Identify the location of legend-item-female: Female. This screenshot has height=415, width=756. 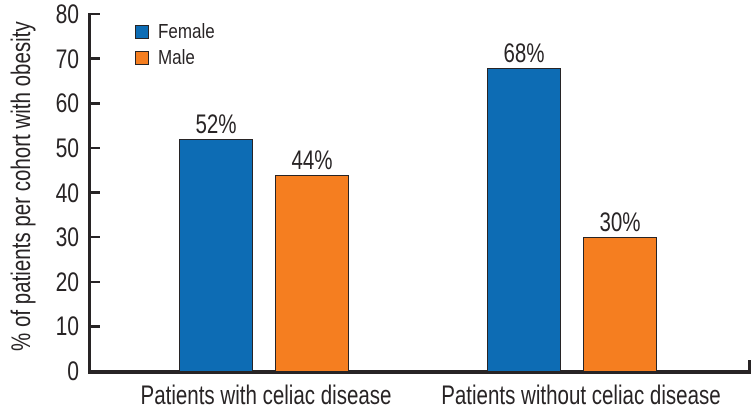
(180, 32).